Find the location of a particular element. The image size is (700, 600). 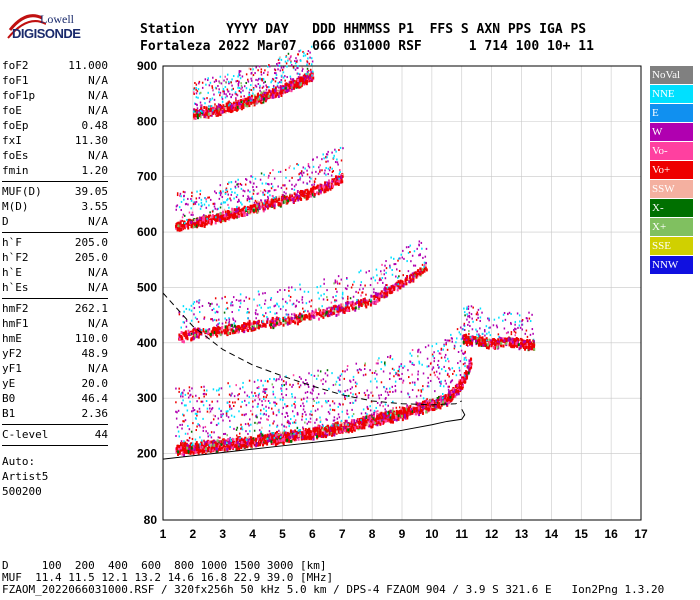

y-tick-label: 900 is located at coordinates (147, 66).